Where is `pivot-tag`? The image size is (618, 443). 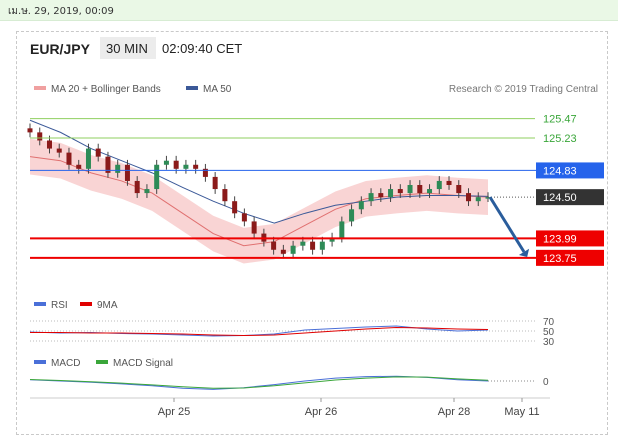 pivot-tag is located at coordinates (570, 170).